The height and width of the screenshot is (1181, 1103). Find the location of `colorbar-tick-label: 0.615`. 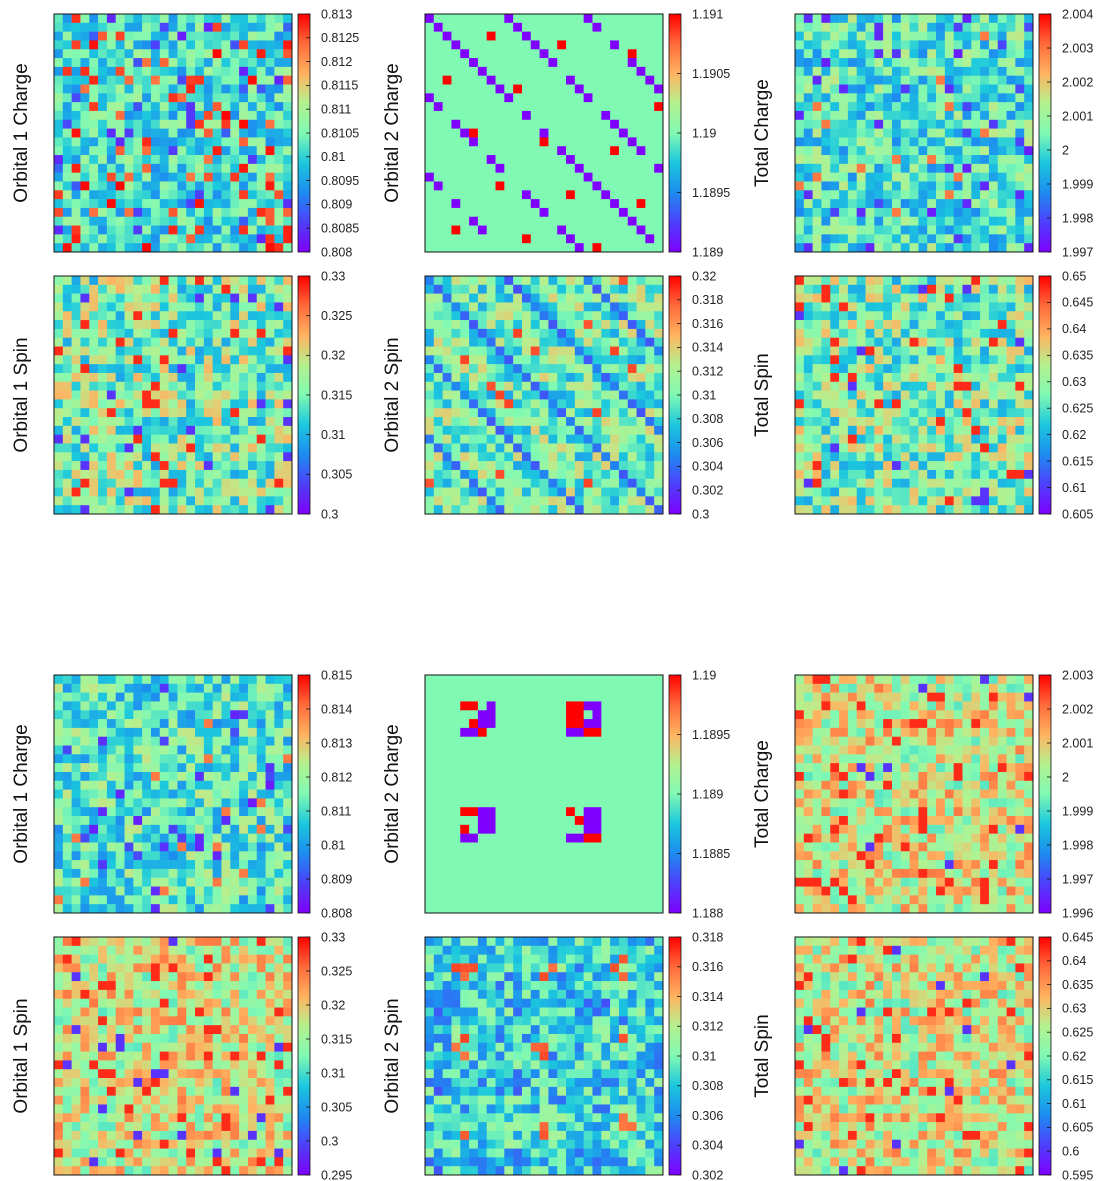

colorbar-tick-label: 0.615 is located at coordinates (1077, 461).